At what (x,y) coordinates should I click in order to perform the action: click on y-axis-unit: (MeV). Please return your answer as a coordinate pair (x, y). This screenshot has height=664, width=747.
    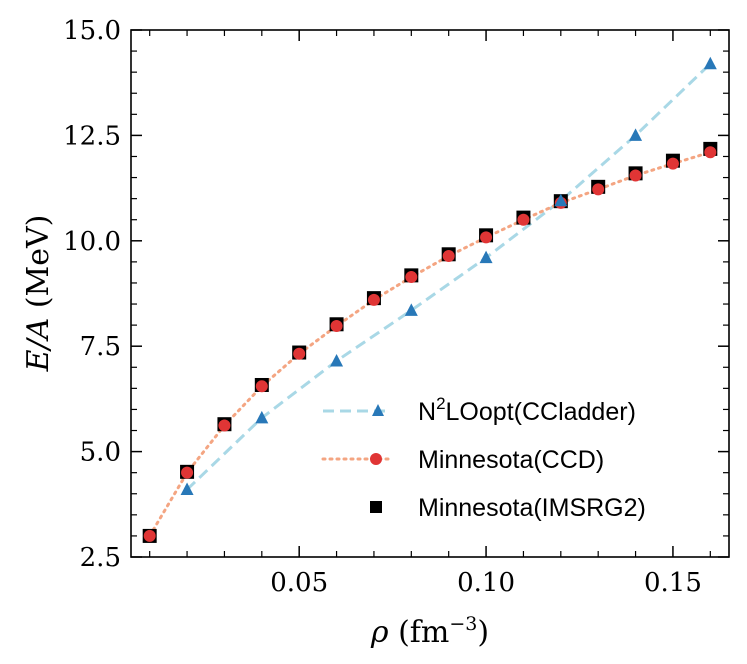
    Looking at the image, I should click on (38, 266).